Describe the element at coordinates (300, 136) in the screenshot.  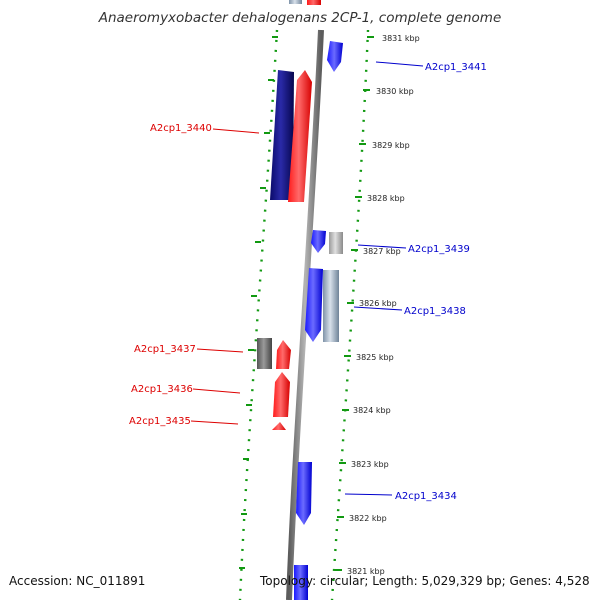
I see `gene-feature-3440-red` at that location.